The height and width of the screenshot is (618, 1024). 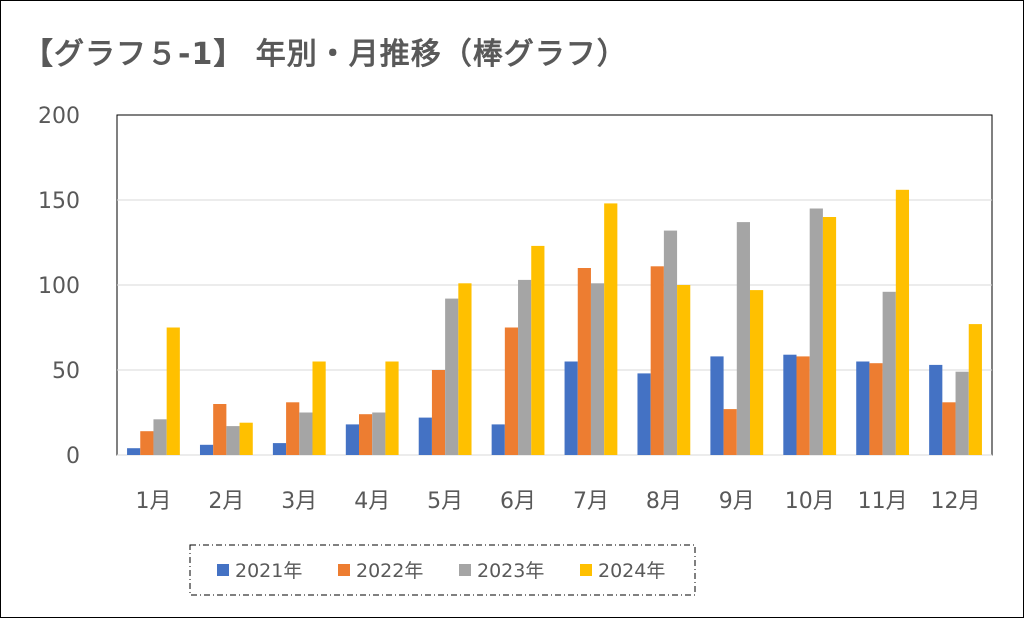 I want to click on x-tick-label: 4月, so click(x=372, y=501).